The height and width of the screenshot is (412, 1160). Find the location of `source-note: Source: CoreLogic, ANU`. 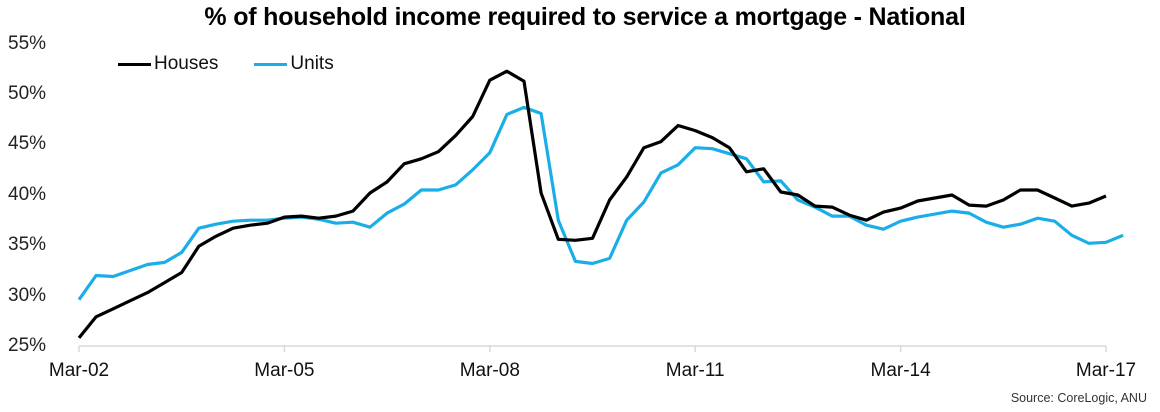

source-note: Source: CoreLogic, ANU is located at coordinates (1078, 398).